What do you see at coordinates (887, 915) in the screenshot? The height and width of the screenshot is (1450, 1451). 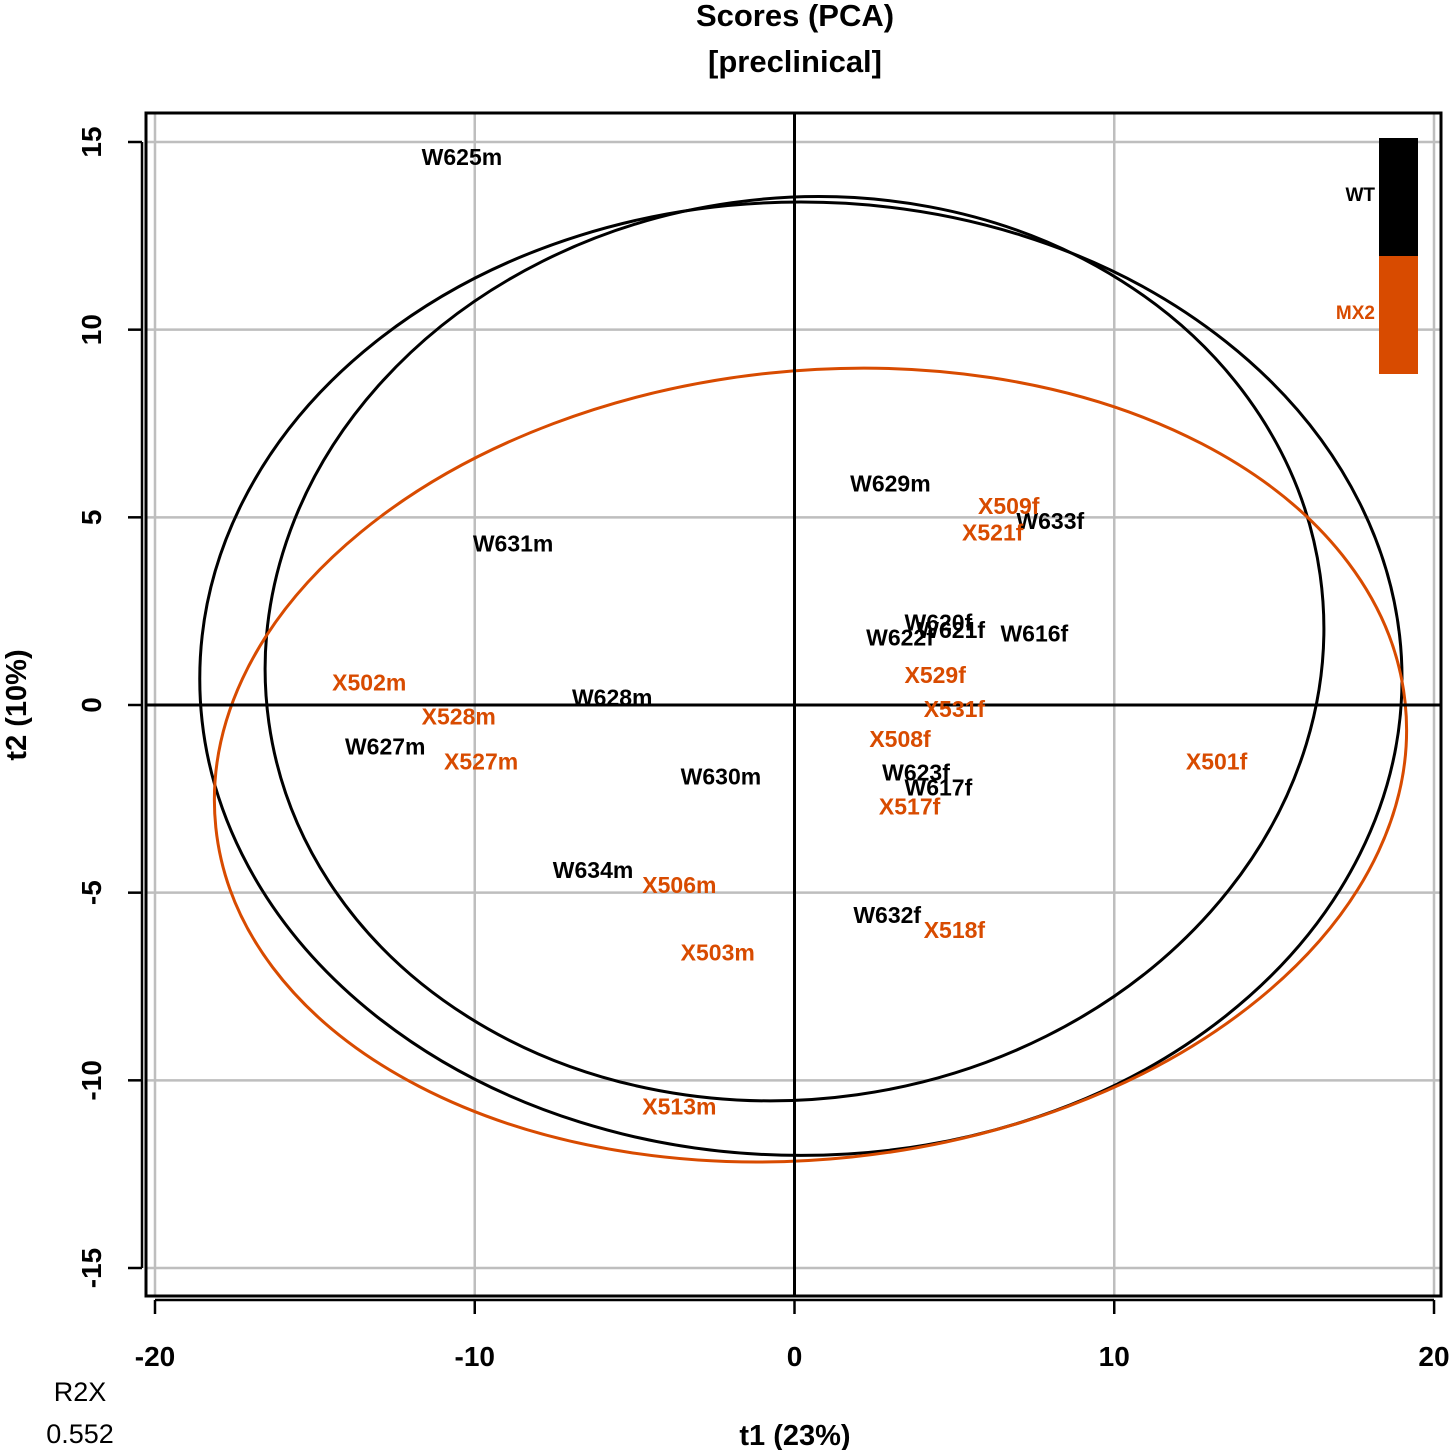 I see `score-label-w632f: W632f` at bounding box center [887, 915].